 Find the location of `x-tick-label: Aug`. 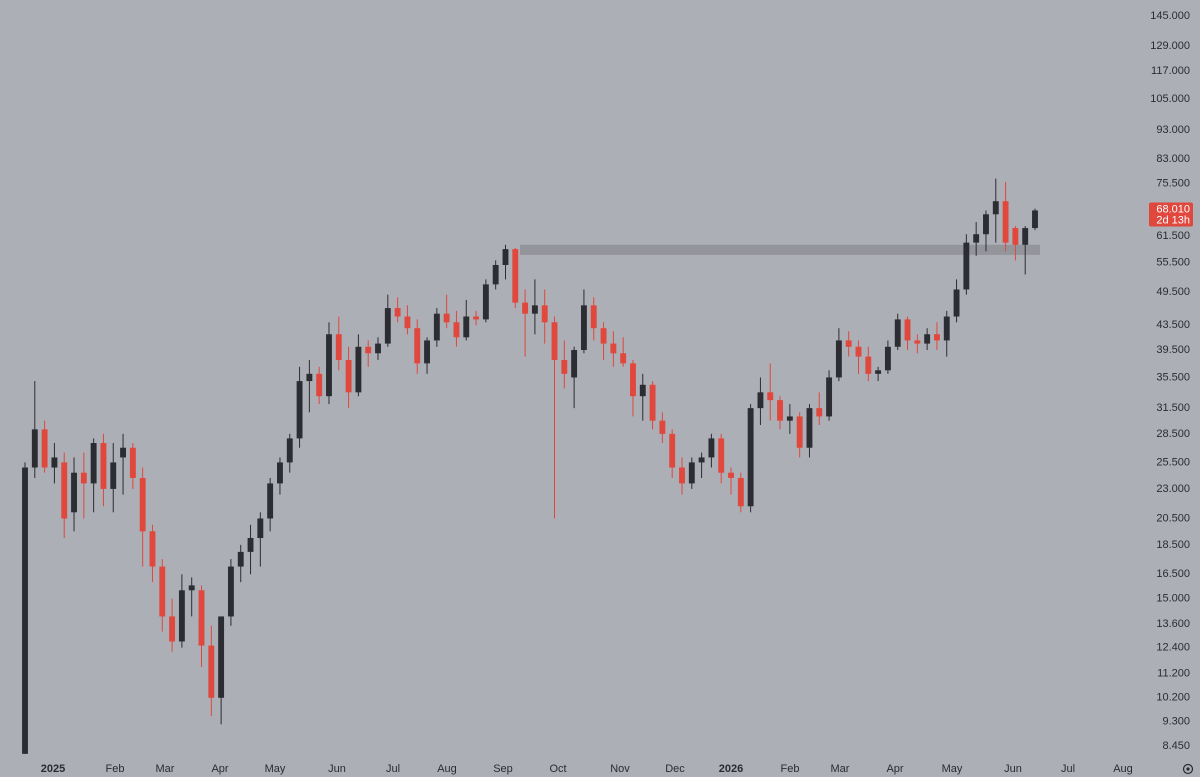

x-tick-label: Aug is located at coordinates (1123, 769).